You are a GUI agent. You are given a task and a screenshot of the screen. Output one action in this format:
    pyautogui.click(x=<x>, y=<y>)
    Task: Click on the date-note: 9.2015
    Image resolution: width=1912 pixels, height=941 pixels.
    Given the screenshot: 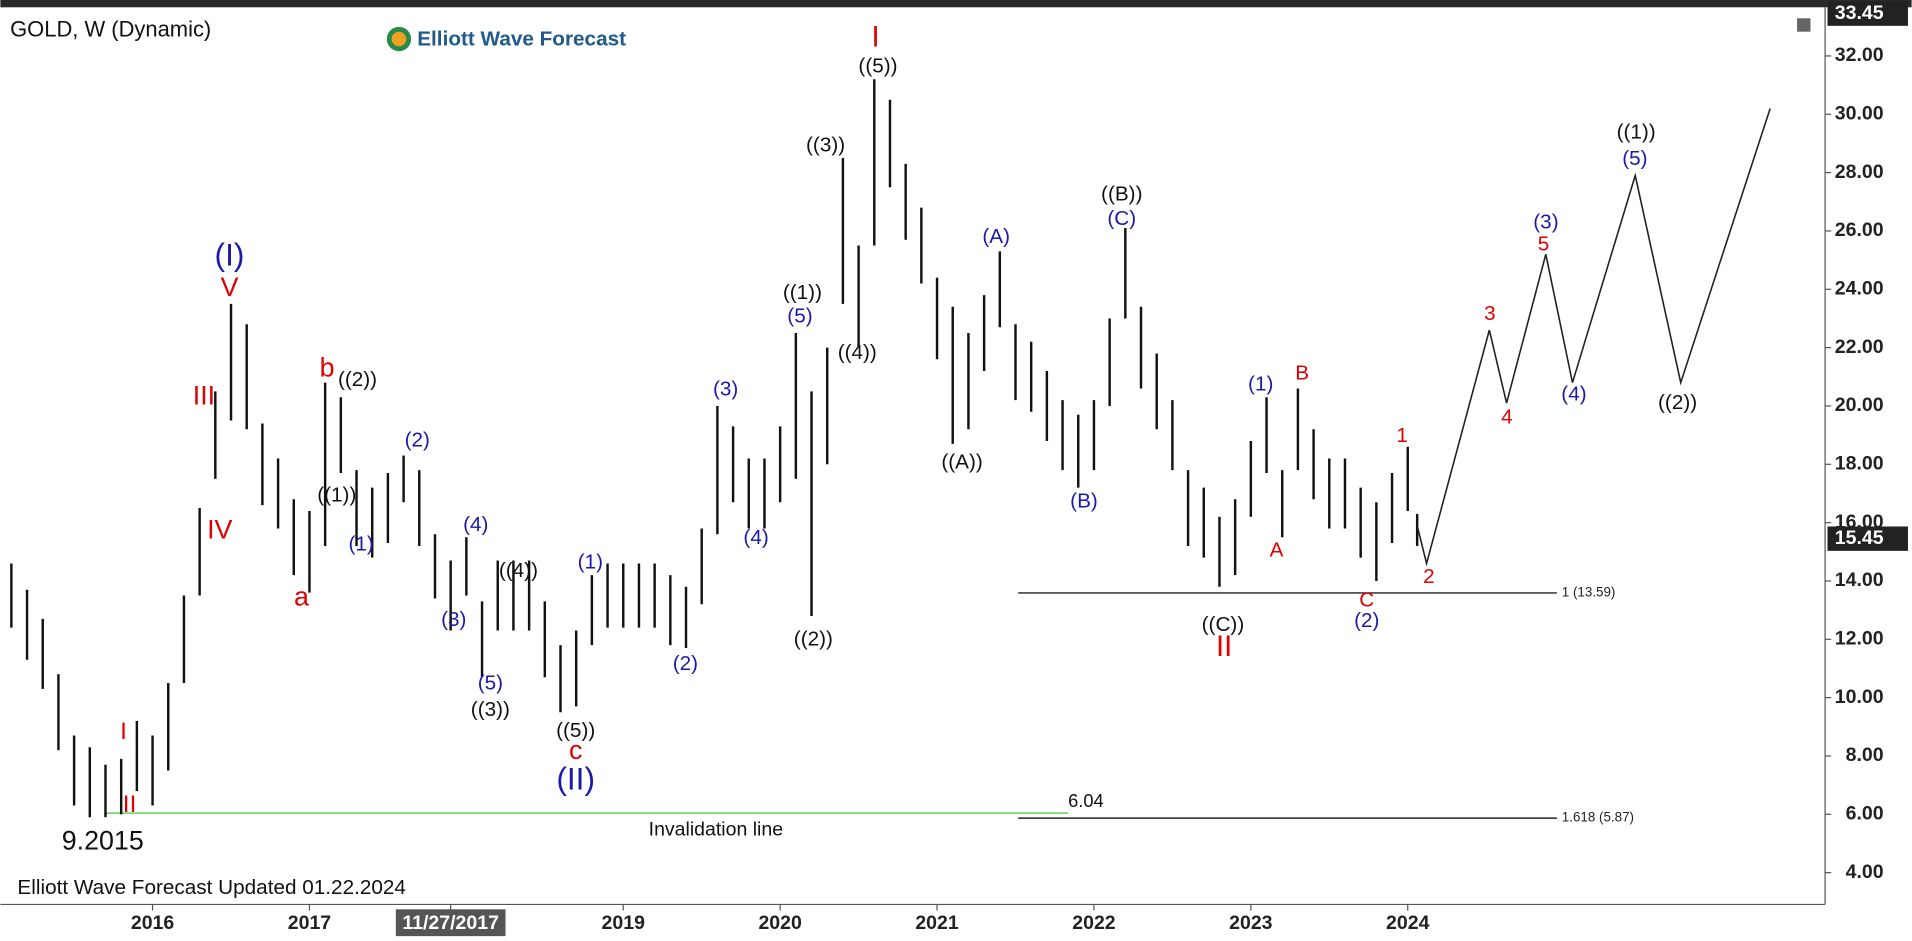 What is the action you would take?
    pyautogui.click(x=103, y=840)
    